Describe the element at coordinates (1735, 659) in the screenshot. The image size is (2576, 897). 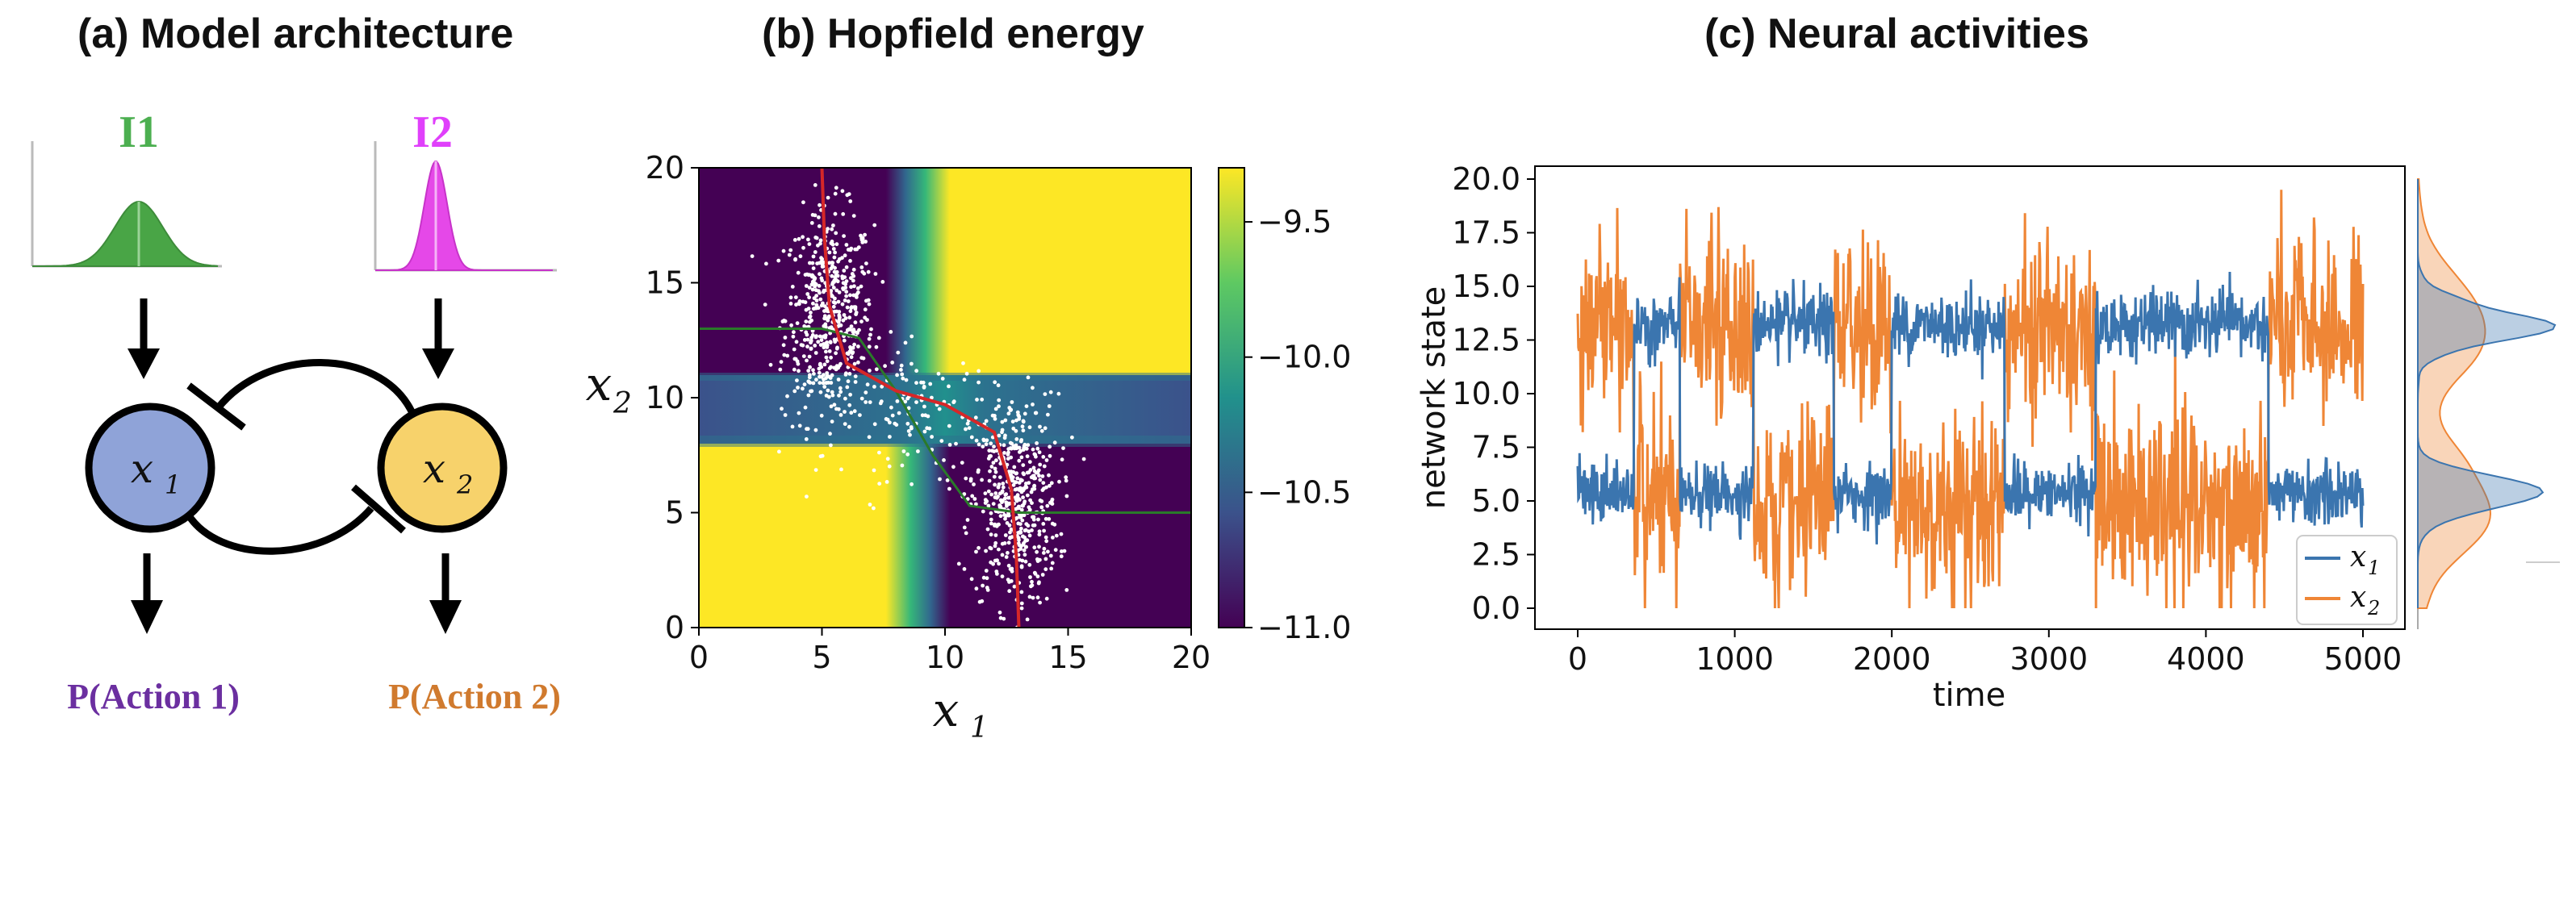
I see `timeseries-x-tick-label: 1000` at that location.